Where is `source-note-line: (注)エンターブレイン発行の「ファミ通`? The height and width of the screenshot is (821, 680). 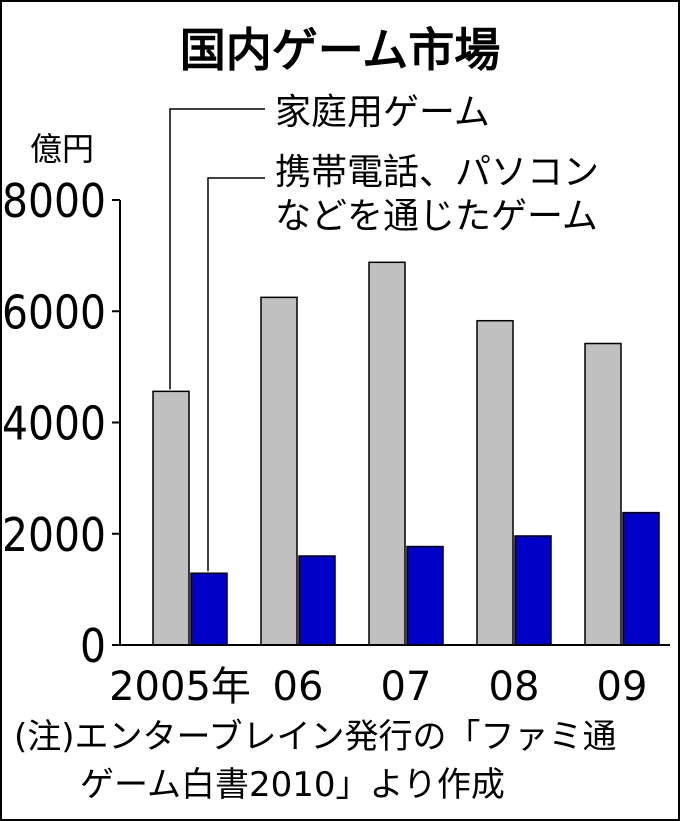
source-note-line: (注)エンターブレイン発行の「ファミ通 is located at coordinates (315, 737).